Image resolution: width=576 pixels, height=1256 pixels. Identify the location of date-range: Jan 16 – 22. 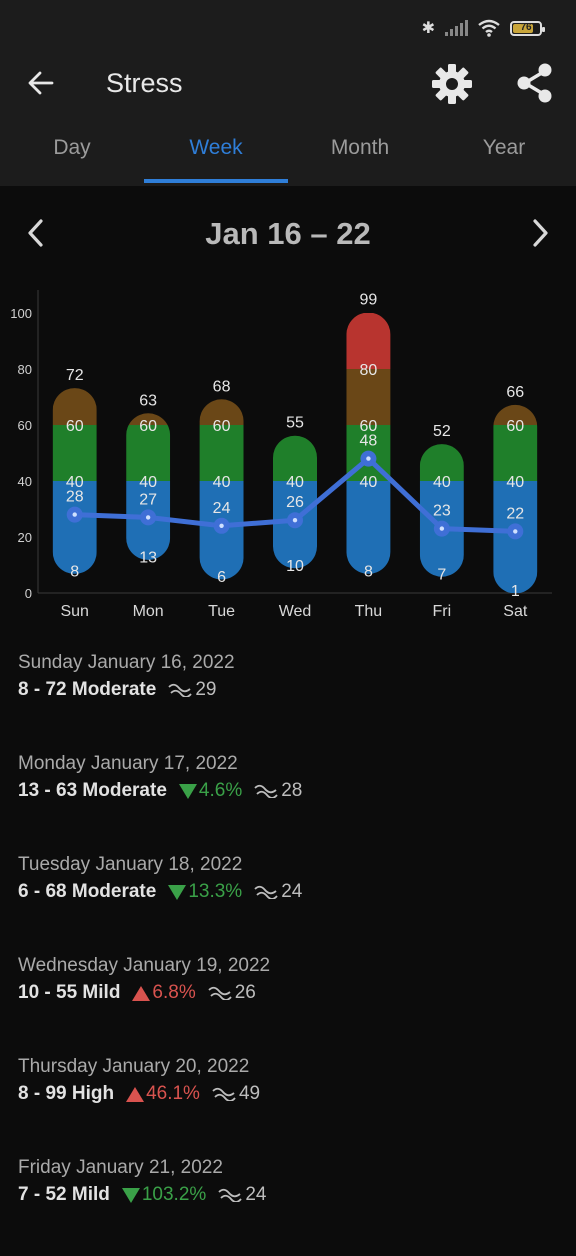
(288, 233).